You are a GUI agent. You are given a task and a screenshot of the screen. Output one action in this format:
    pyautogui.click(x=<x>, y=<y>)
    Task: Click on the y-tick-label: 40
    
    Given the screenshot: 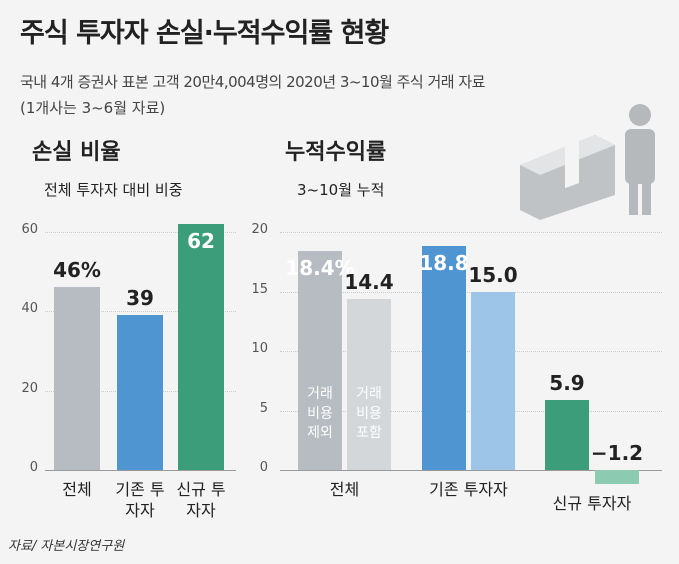 What is the action you would take?
    pyautogui.click(x=29, y=309)
    